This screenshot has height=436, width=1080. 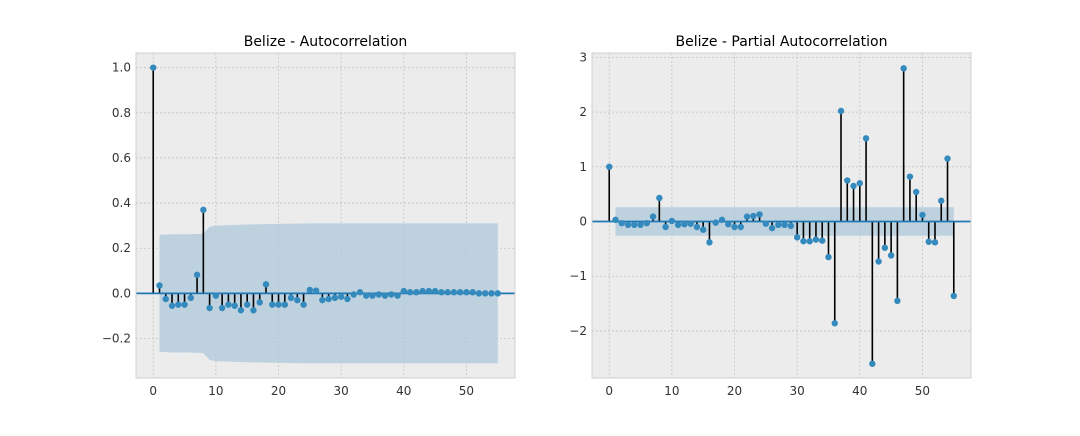 I want to click on acf-ytick-label: 0.4, so click(x=121, y=203).